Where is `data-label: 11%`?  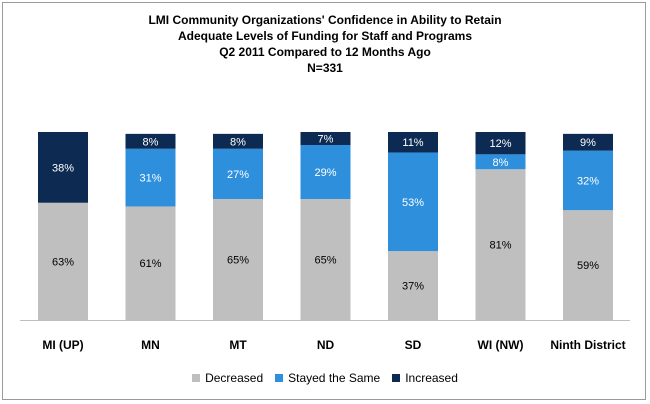 data-label: 11% is located at coordinates (412, 143).